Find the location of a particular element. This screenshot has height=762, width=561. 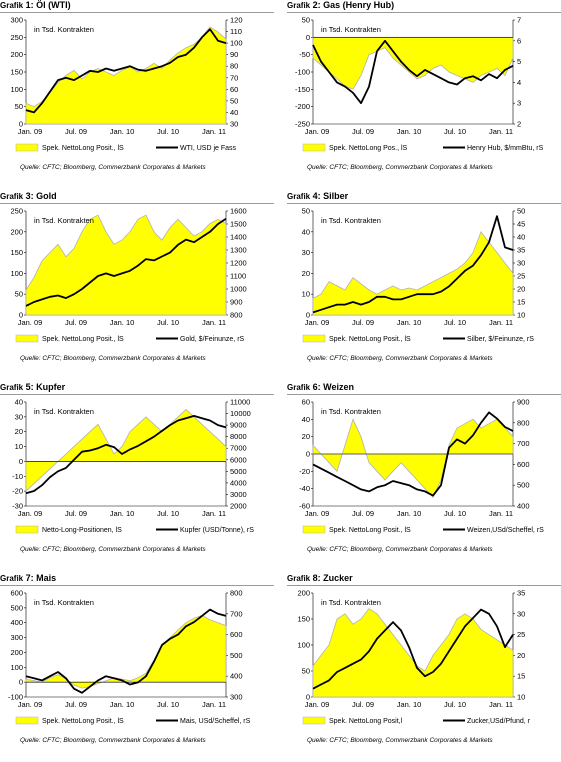

legend-line-label: Henry Hub, $/mmBtu, rS is located at coordinates (505, 148).